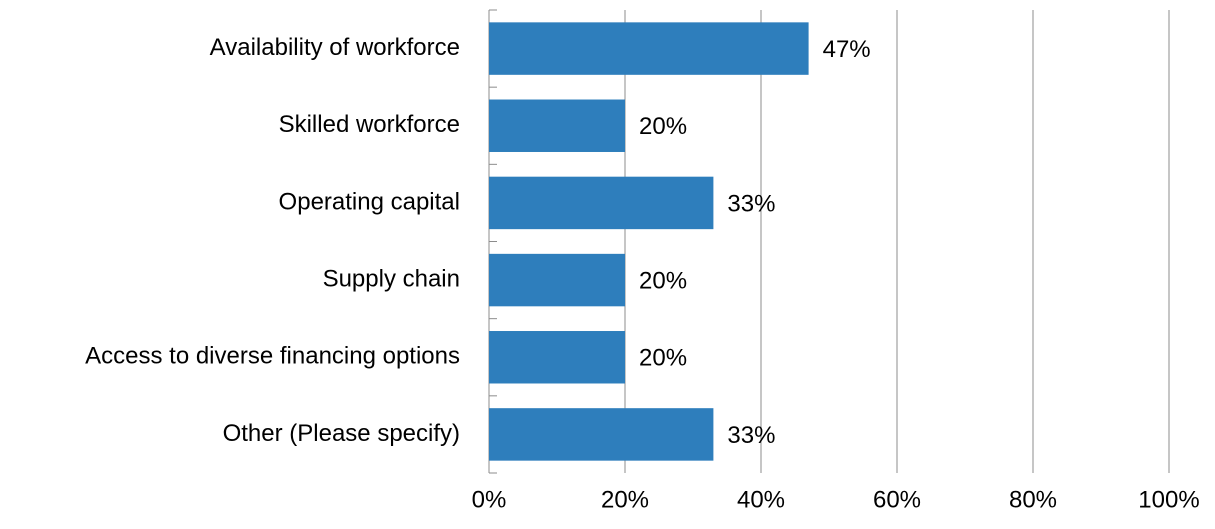 This screenshot has width=1215, height=529. Describe the element at coordinates (1033, 499) in the screenshot. I see `x-tick-label: 80%` at that location.